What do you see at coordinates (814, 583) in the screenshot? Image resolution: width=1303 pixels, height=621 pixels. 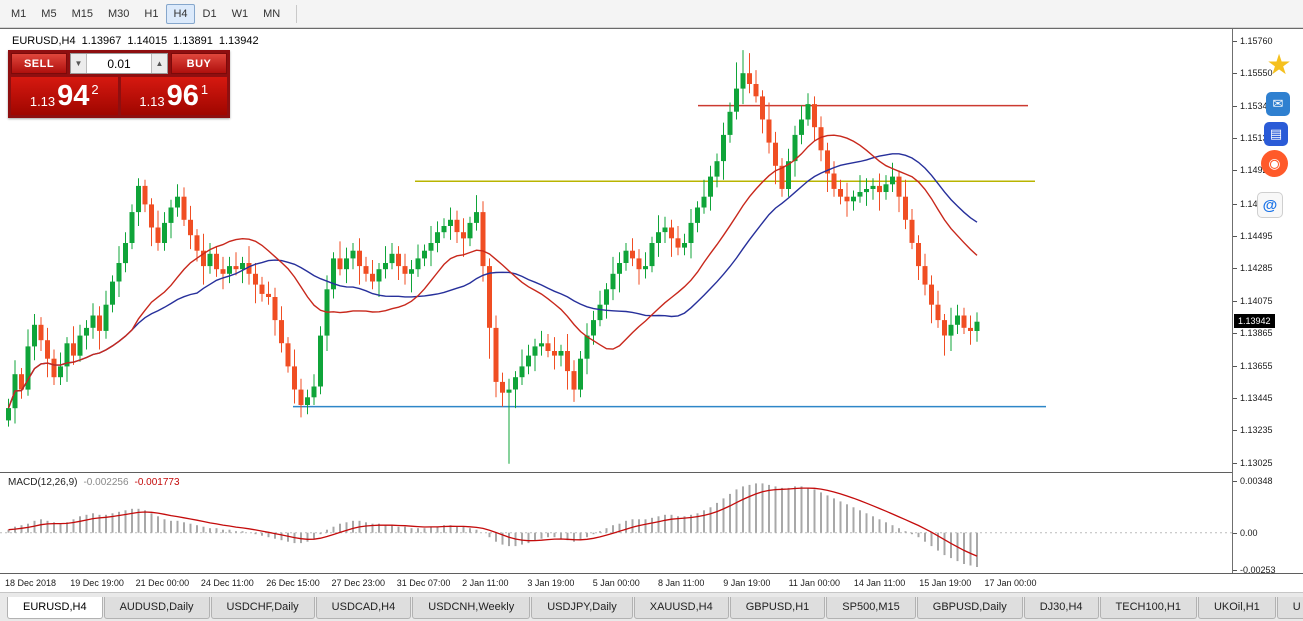 I see `time-axis-label: 11 Jan 00:00` at bounding box center [814, 583].